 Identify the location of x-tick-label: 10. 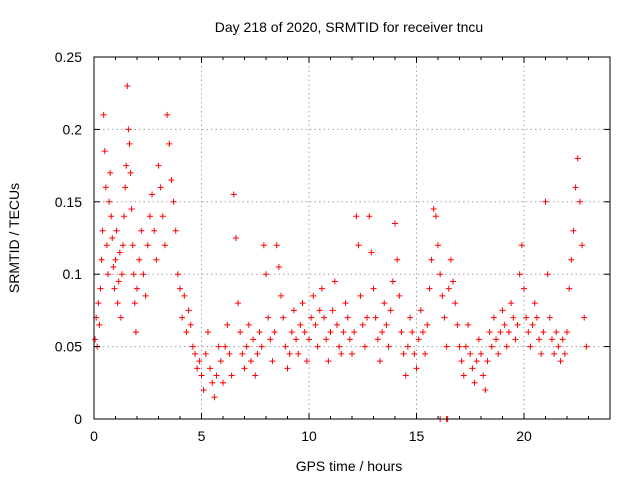
(309, 436).